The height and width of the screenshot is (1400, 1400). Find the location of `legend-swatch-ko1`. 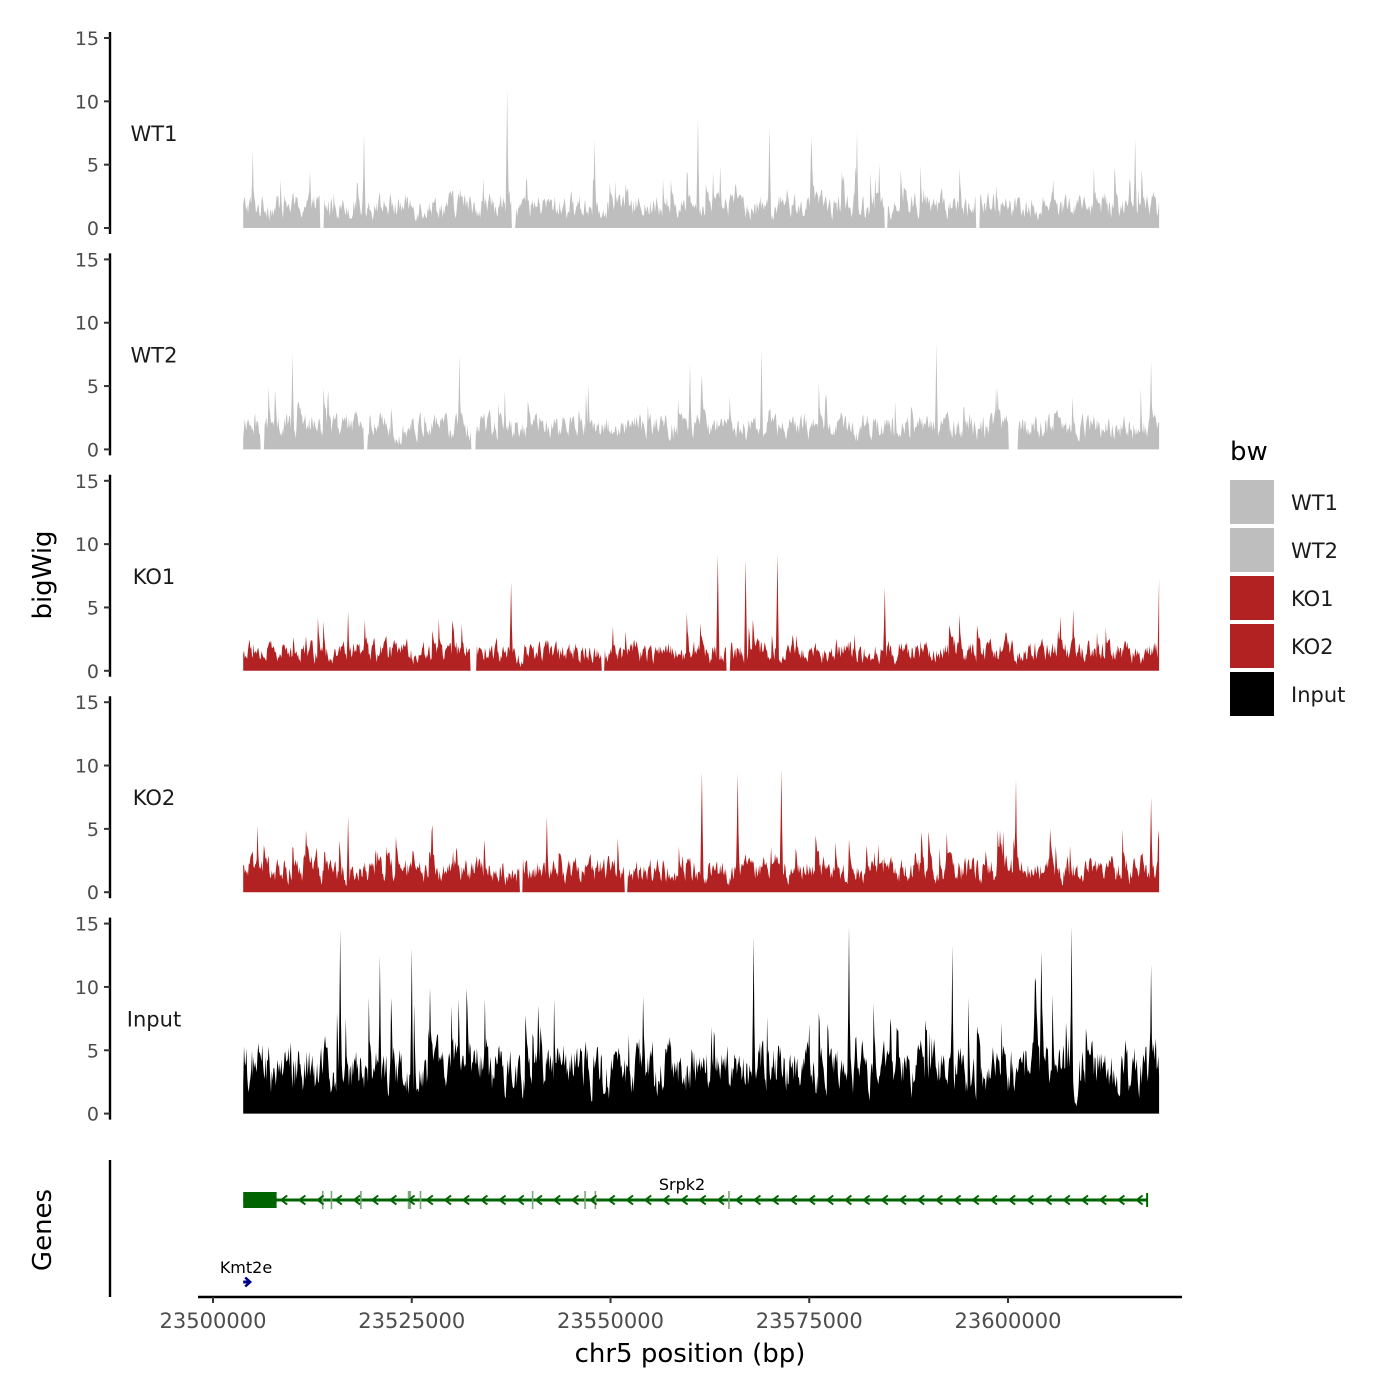

legend-swatch-ko1 is located at coordinates (1252, 598).